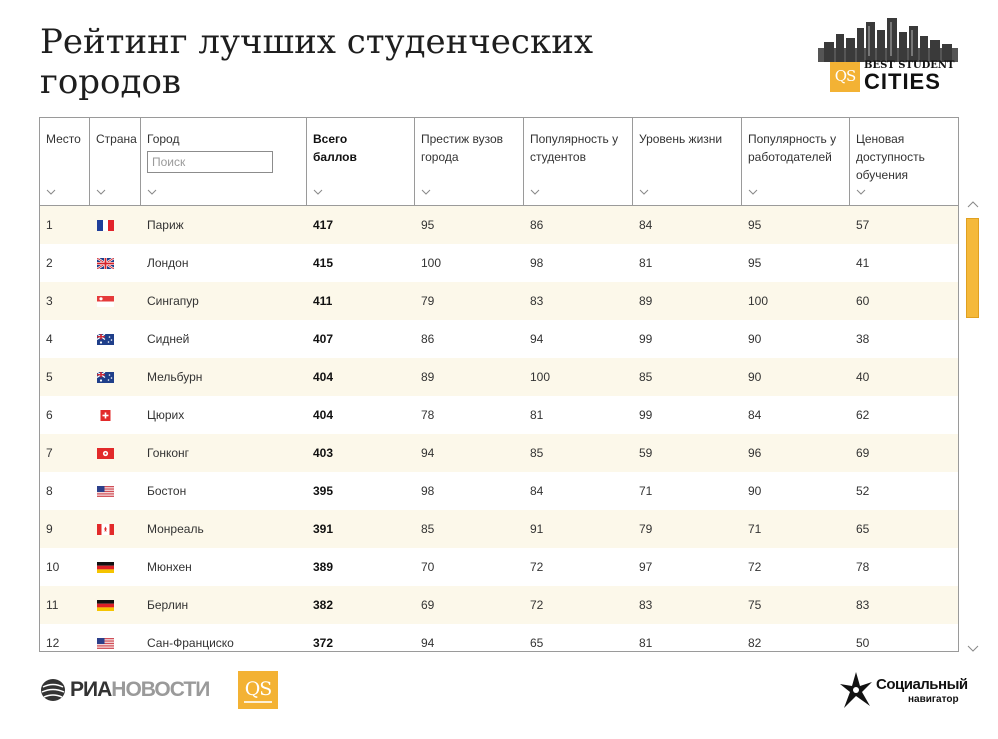 The image size is (998, 739). I want to click on cell-employers: 72, so click(755, 567).